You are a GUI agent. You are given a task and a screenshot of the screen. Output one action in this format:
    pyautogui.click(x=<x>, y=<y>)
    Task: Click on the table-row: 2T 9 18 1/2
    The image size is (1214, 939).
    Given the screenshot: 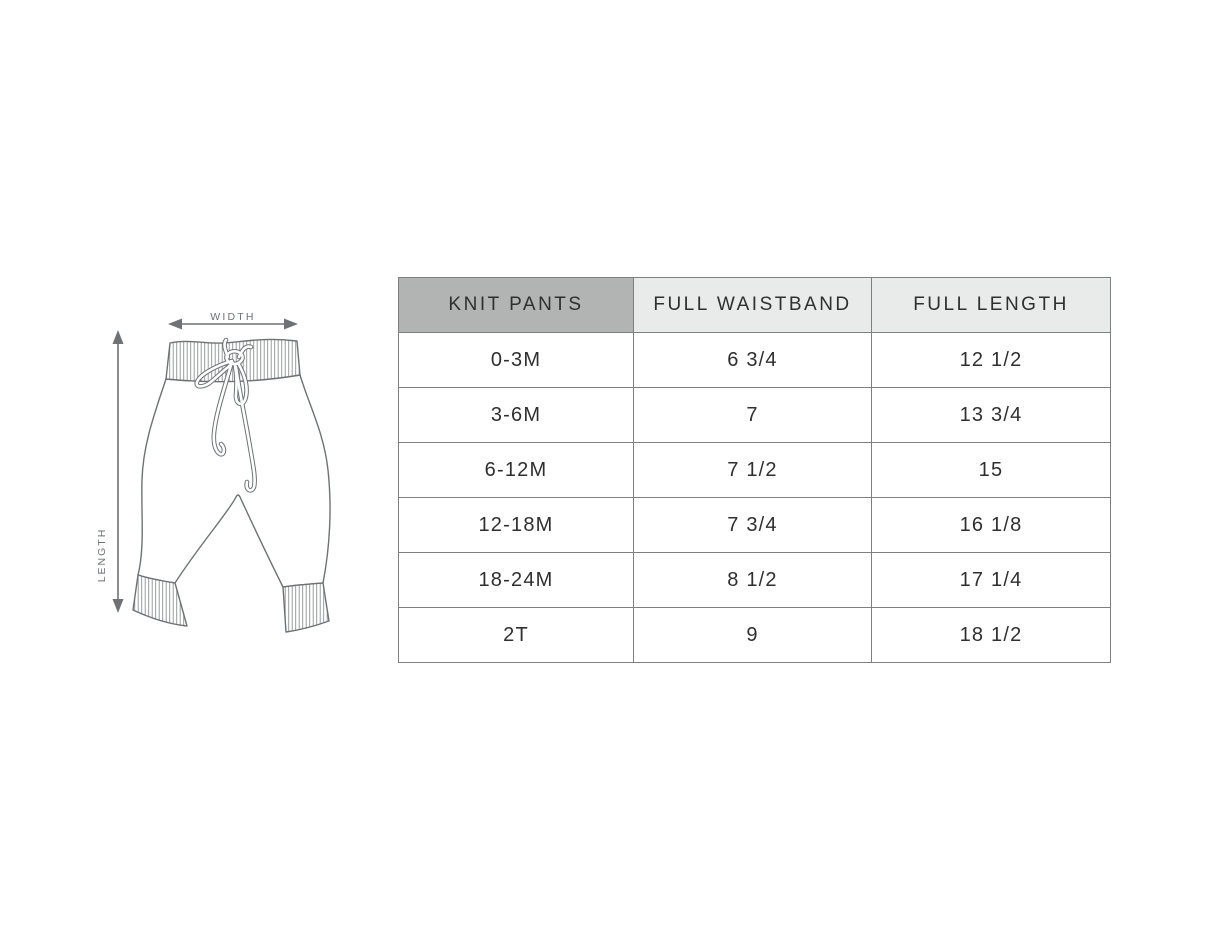 What is the action you would take?
    pyautogui.click(x=754, y=635)
    